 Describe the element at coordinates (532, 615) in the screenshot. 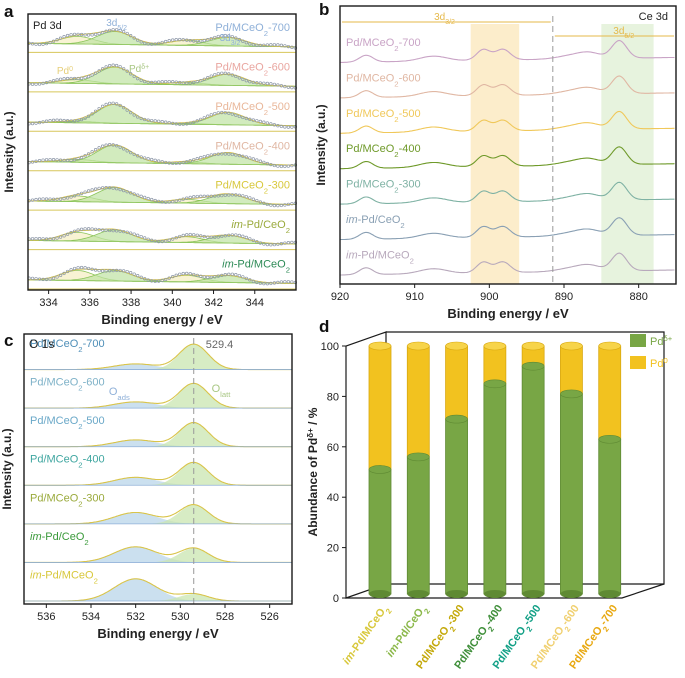

I see `label-suffix: -500` at that location.